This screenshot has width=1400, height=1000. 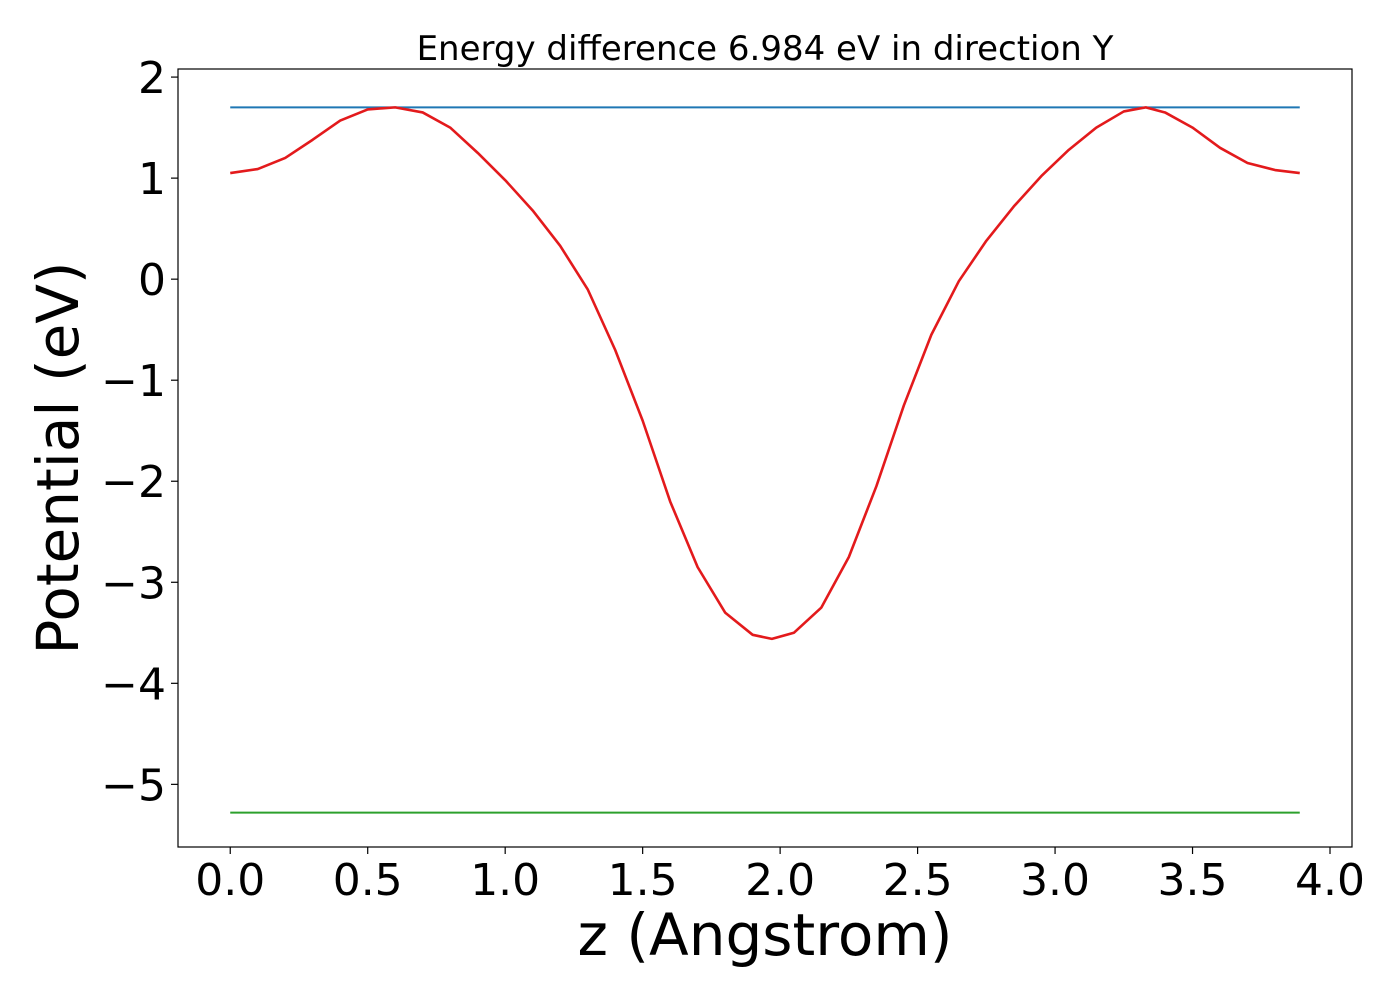 I want to click on x-tick-label: 2.5, so click(x=918, y=880).